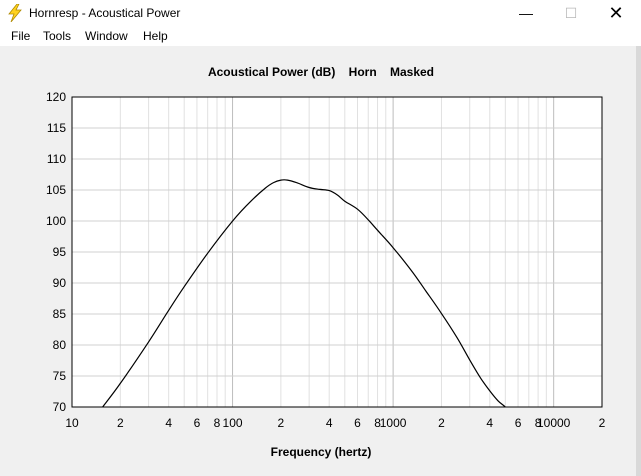  I want to click on x-tick-label: 100, so click(233, 423).